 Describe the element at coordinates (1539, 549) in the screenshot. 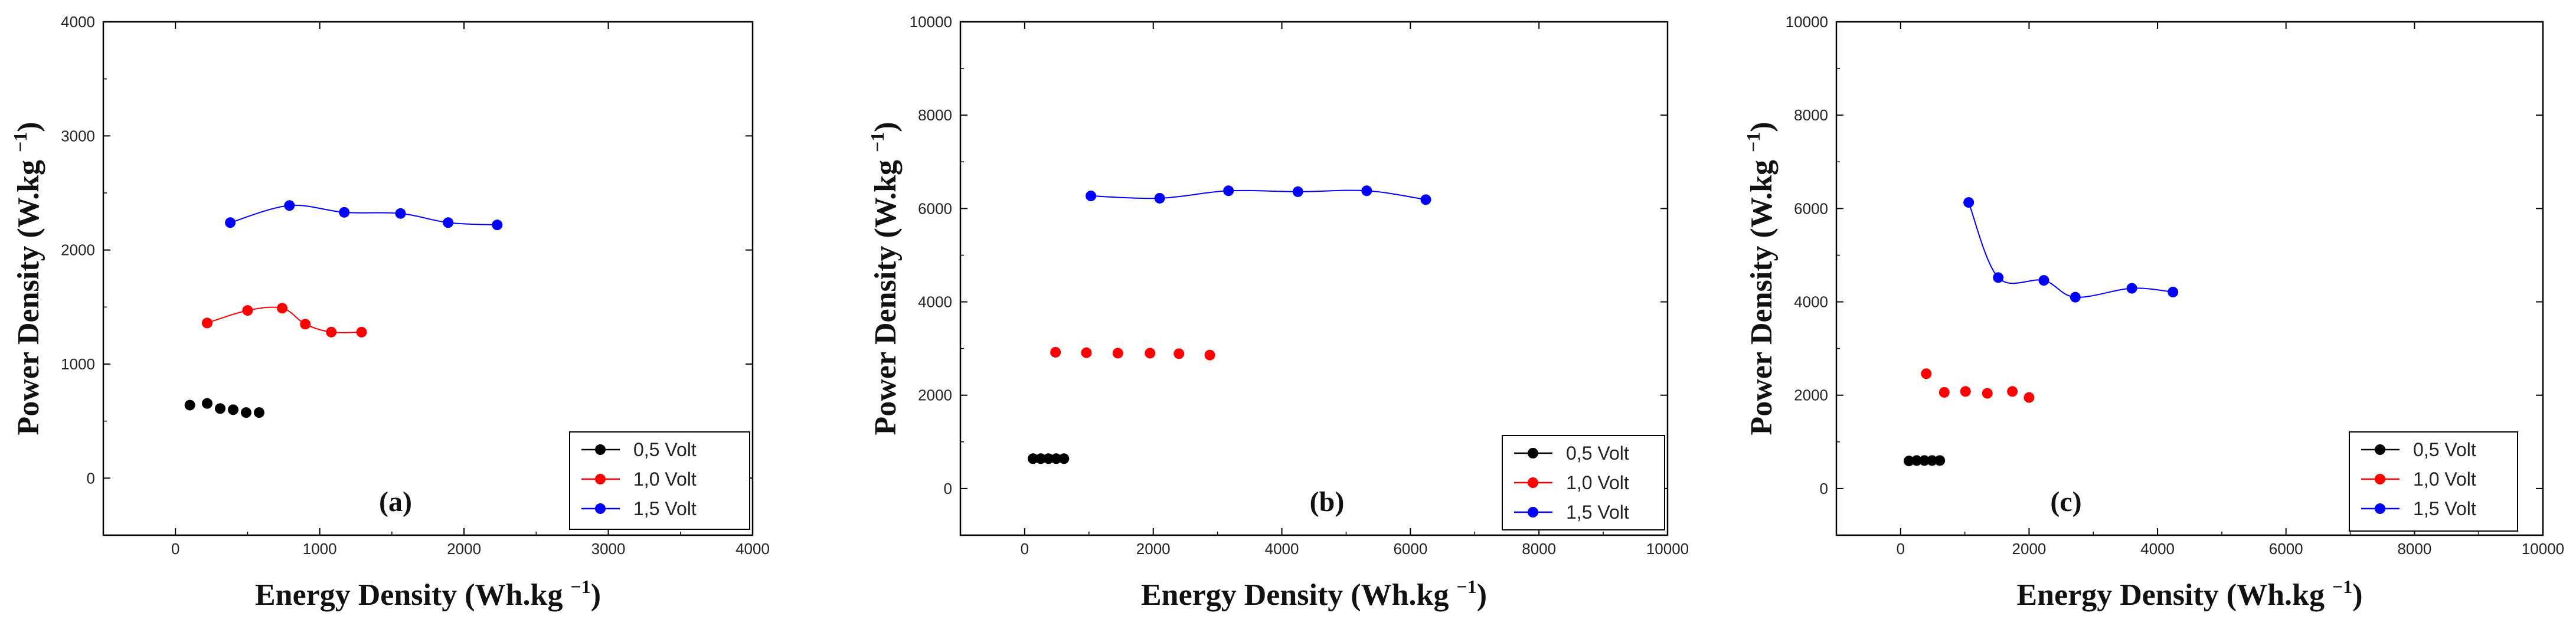

I see `x-tick-label: 8000` at that location.